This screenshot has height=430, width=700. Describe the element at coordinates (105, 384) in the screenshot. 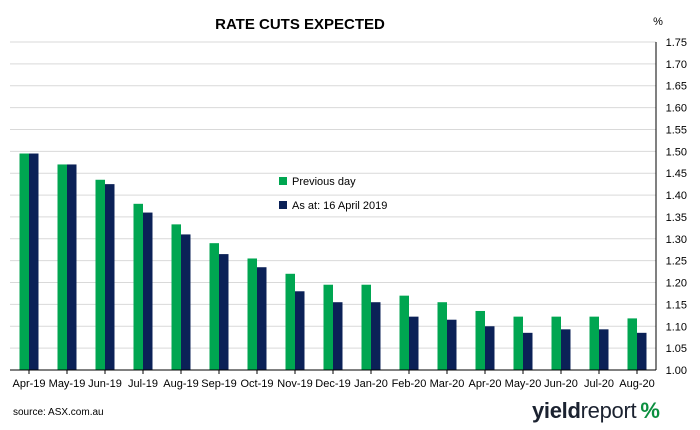

I see `x-tick-label: Jun-19` at that location.